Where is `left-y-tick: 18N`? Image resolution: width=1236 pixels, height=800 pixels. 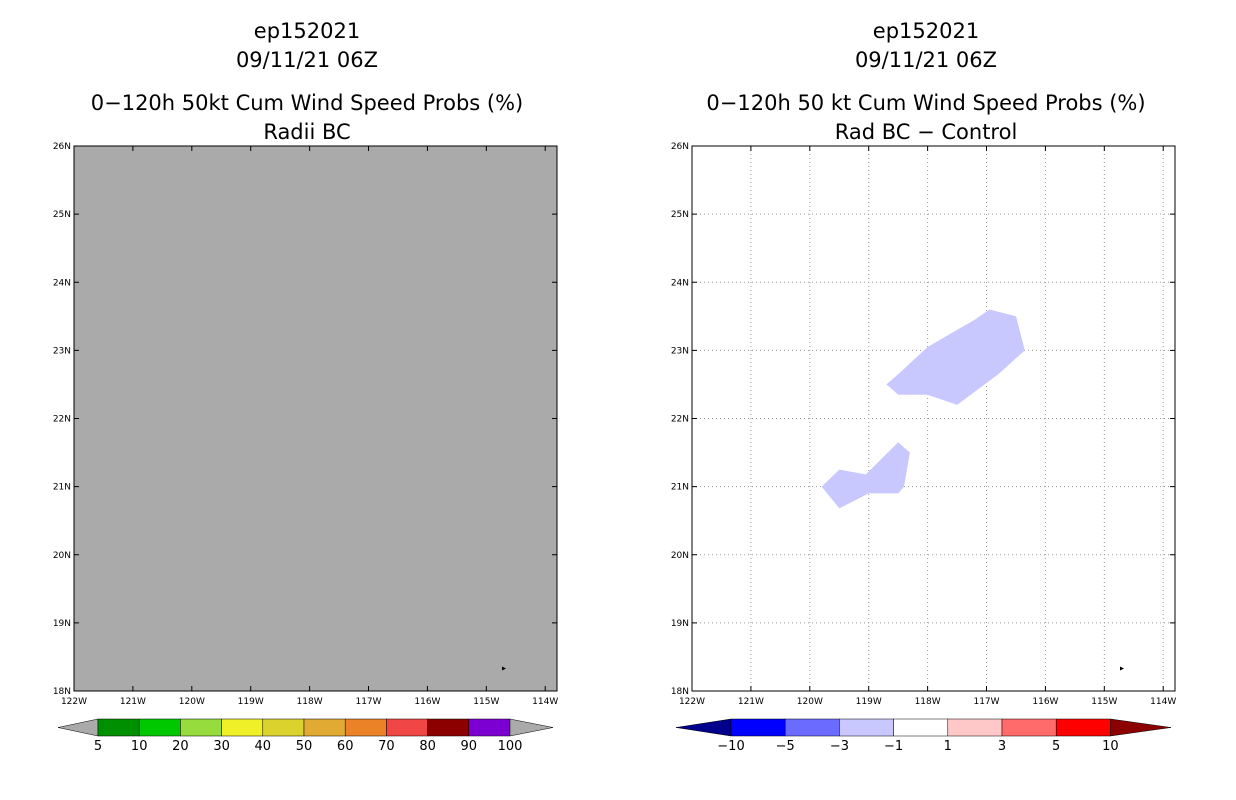 left-y-tick: 18N is located at coordinates (62, 692).